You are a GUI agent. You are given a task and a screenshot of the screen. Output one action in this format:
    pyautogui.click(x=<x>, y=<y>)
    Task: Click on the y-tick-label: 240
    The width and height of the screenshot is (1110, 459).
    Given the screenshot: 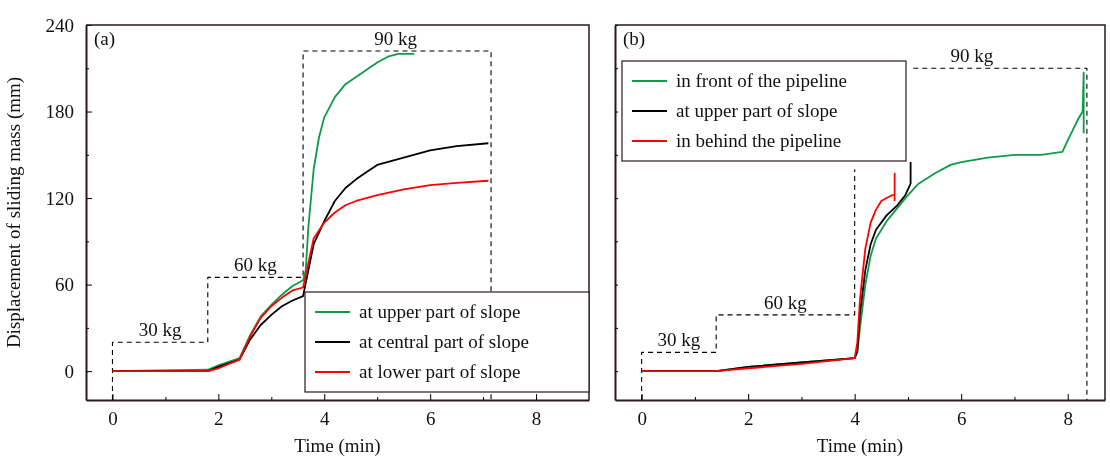 What is the action you would take?
    pyautogui.click(x=59, y=25)
    